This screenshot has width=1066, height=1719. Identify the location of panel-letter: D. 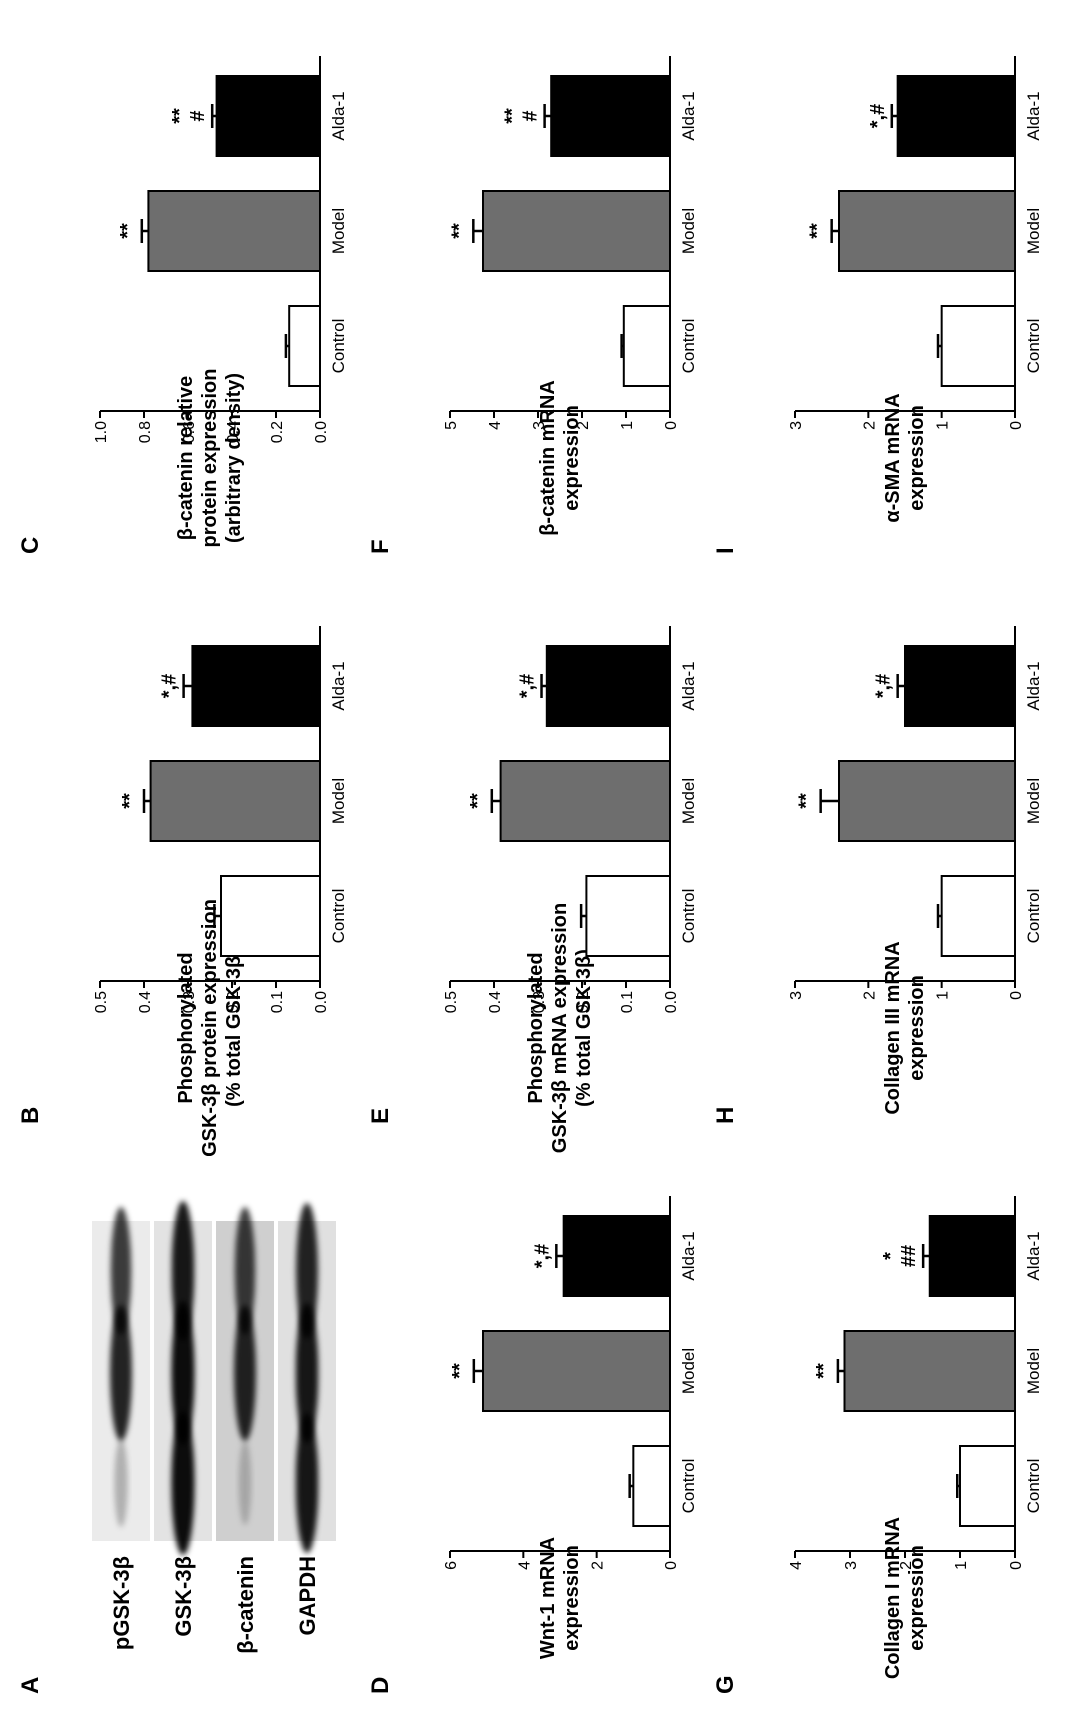
(380, 1685).